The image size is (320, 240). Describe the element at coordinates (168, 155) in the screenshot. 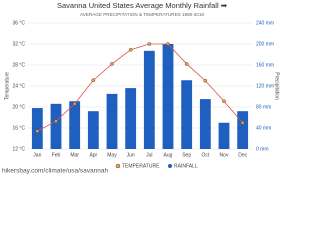

I see `x-tick-label: Aug` at that location.